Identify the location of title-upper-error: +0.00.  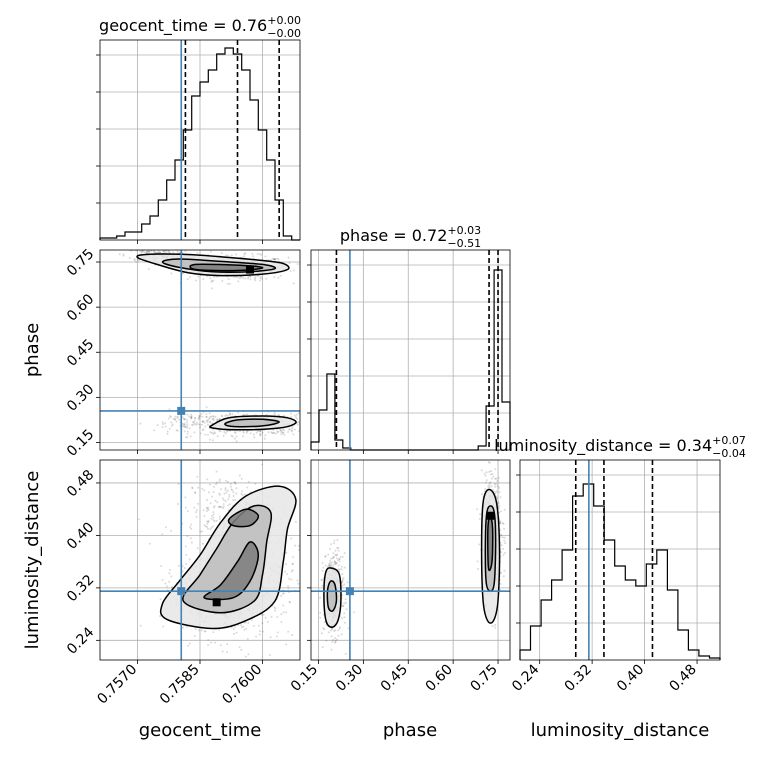
(284, 20).